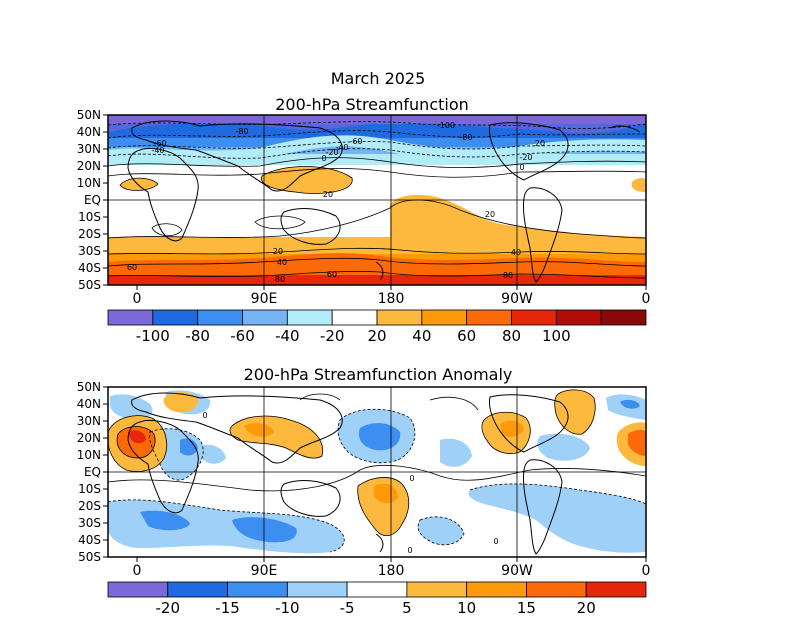  Describe the element at coordinates (168, 608) in the screenshot. I see `colorbar-label: -20` at that location.